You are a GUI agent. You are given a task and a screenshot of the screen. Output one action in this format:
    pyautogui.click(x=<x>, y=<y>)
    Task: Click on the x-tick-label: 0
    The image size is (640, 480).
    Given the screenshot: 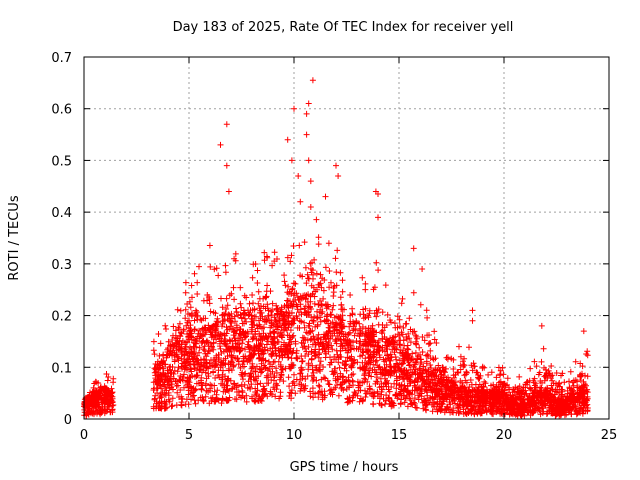 What is the action you would take?
    pyautogui.click(x=84, y=435)
    